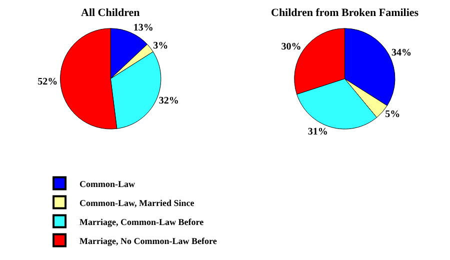 Image resolution: width=450 pixels, height=260 pixels. What do you see at coordinates (143, 28) in the screenshot?
I see `data-label: 13%` at bounding box center [143, 28].